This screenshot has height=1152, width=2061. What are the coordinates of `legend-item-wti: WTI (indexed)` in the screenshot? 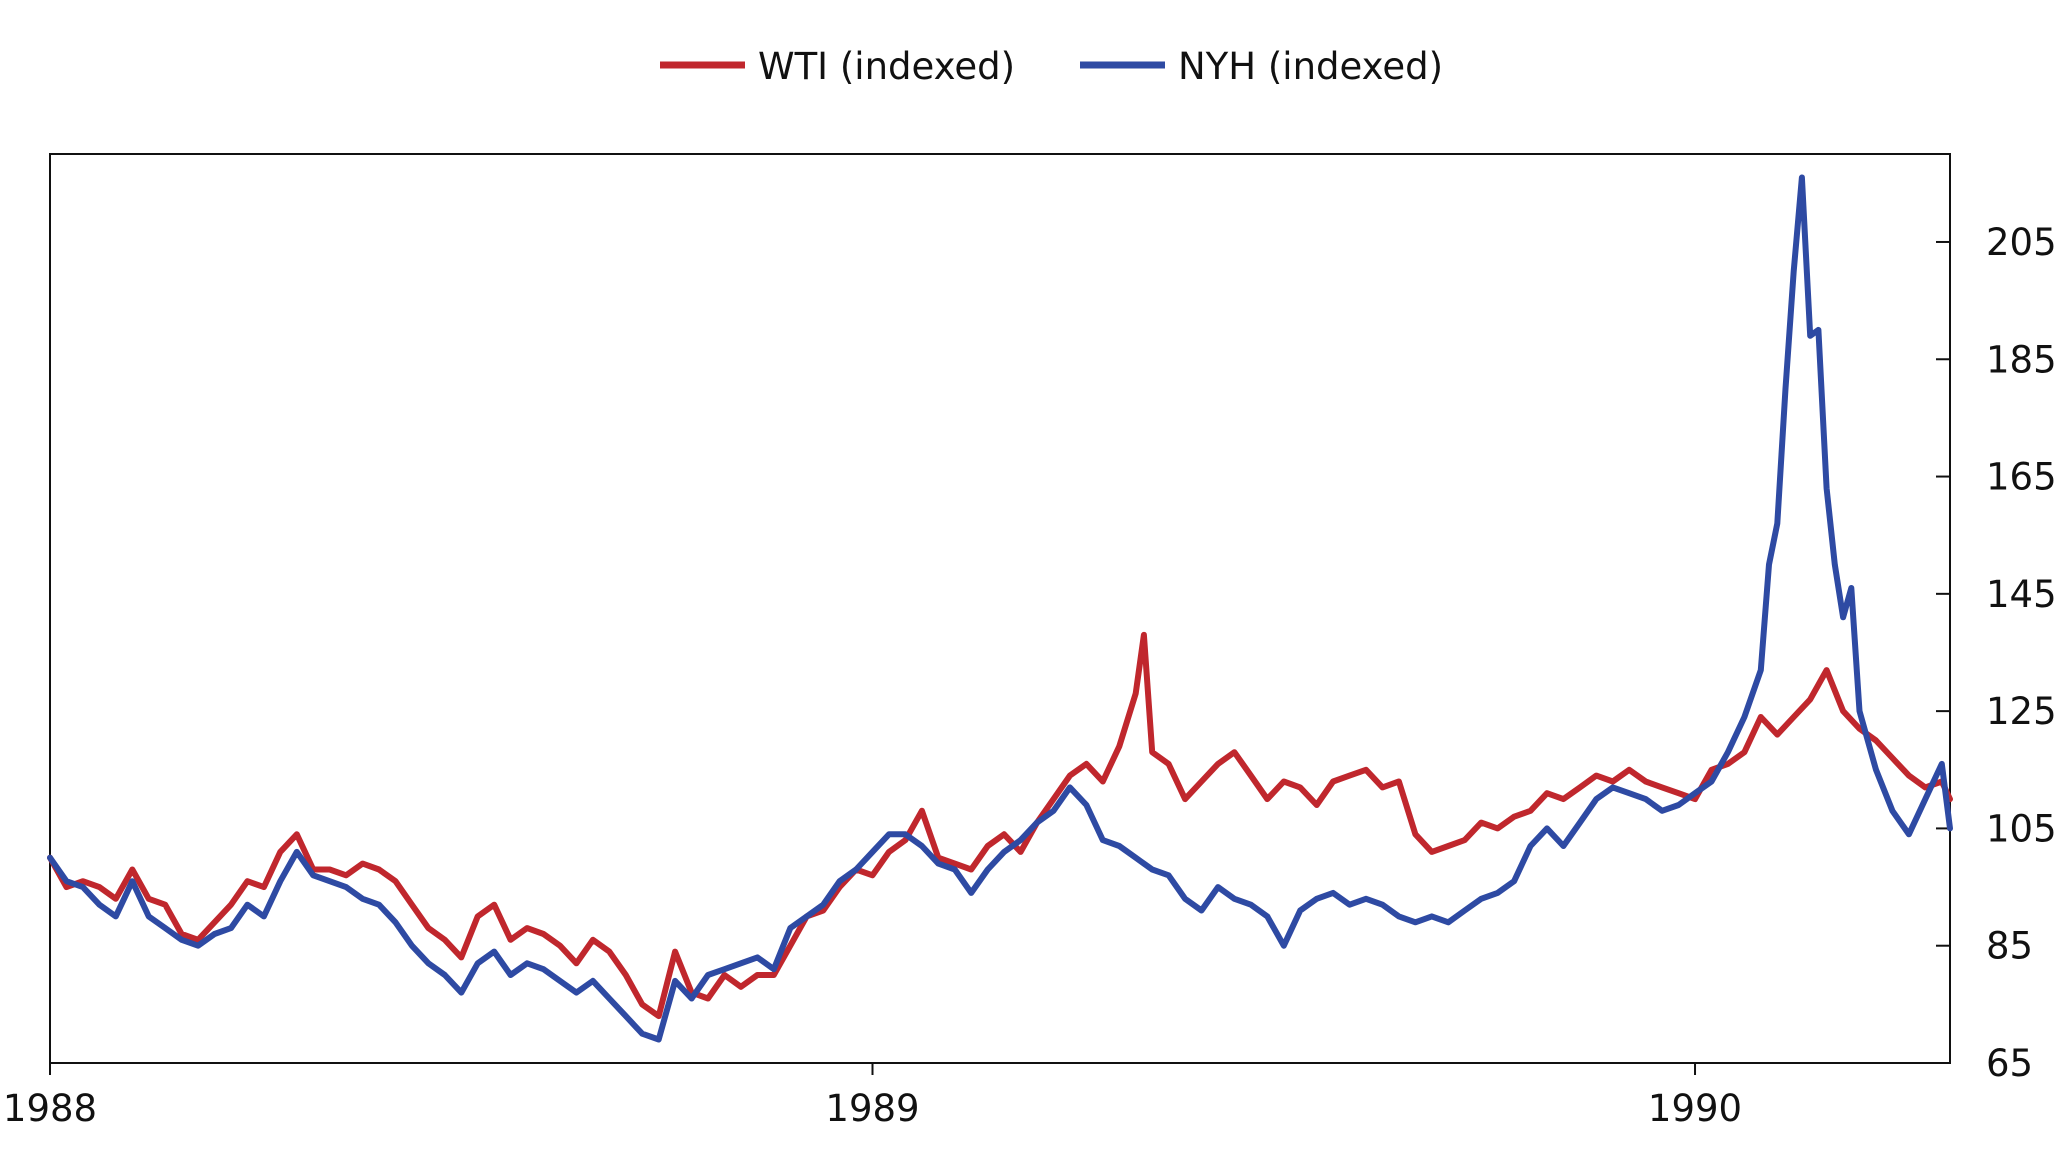 It's located at (837, 66).